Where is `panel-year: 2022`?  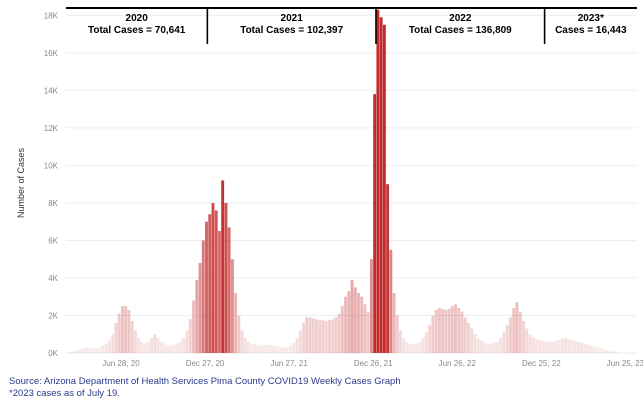
panel-year: 2022 is located at coordinates (460, 18).